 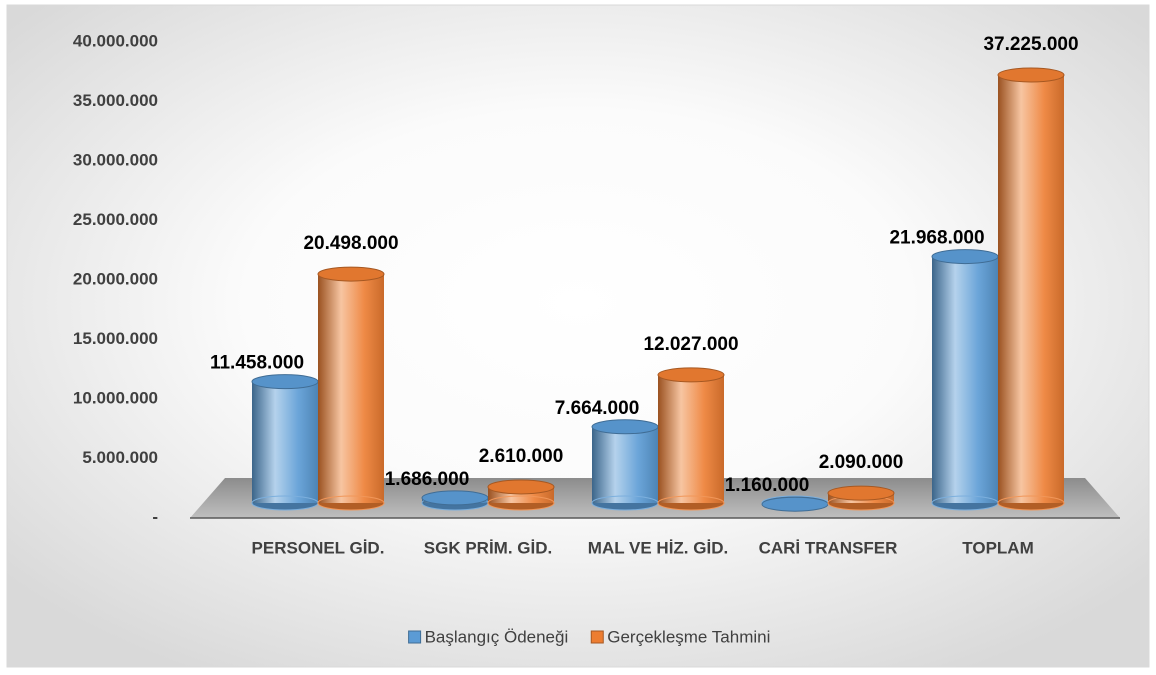 What do you see at coordinates (936, 238) in the screenshot?
I see `value-label: 21.968.000` at bounding box center [936, 238].